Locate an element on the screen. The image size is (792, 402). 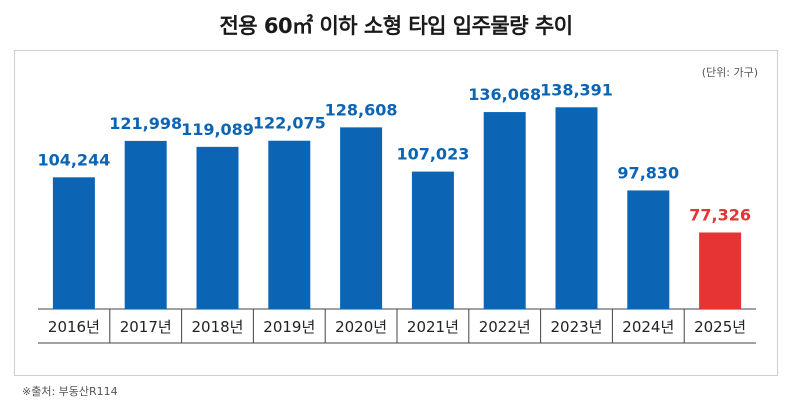
bar-2018년 is located at coordinates (217, 227).